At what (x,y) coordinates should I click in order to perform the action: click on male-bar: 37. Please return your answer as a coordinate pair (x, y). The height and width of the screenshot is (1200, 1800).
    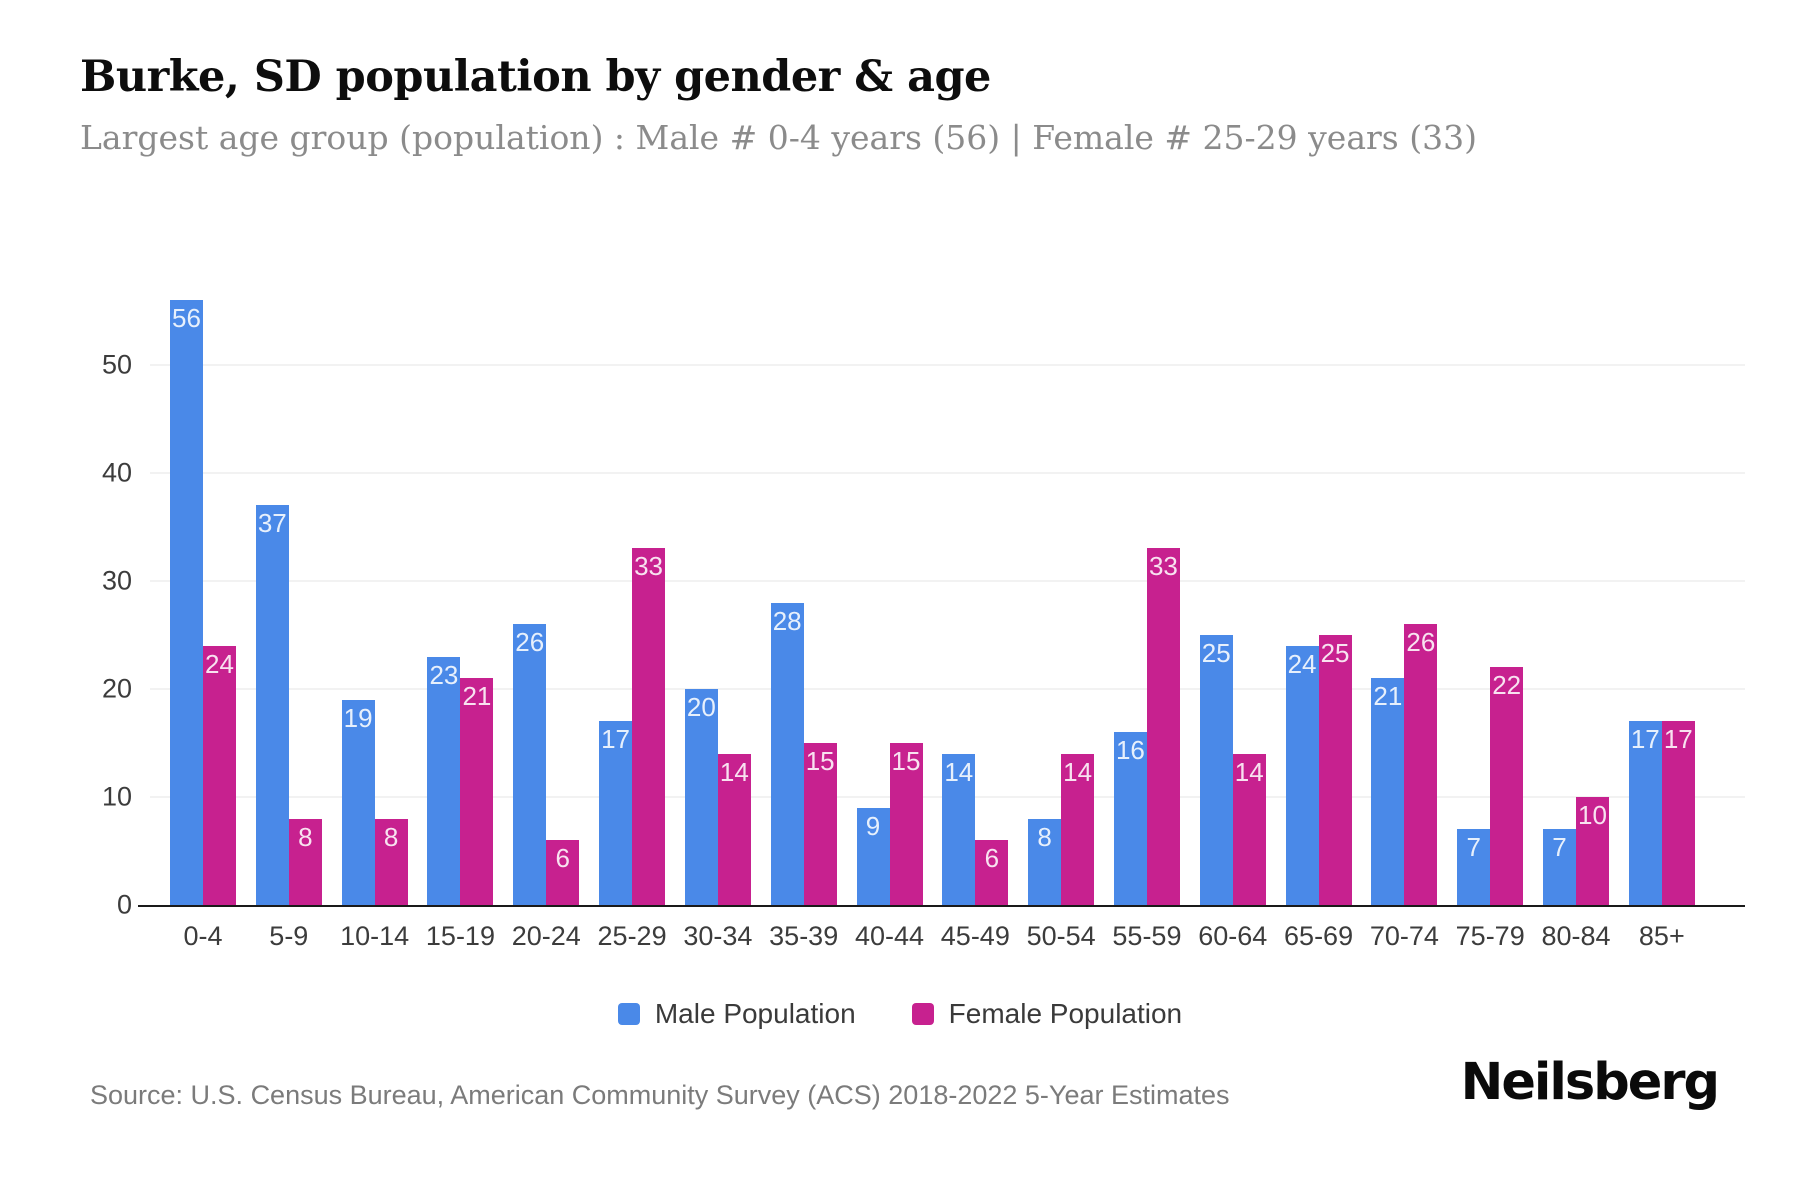
    Looking at the image, I should click on (272, 705).